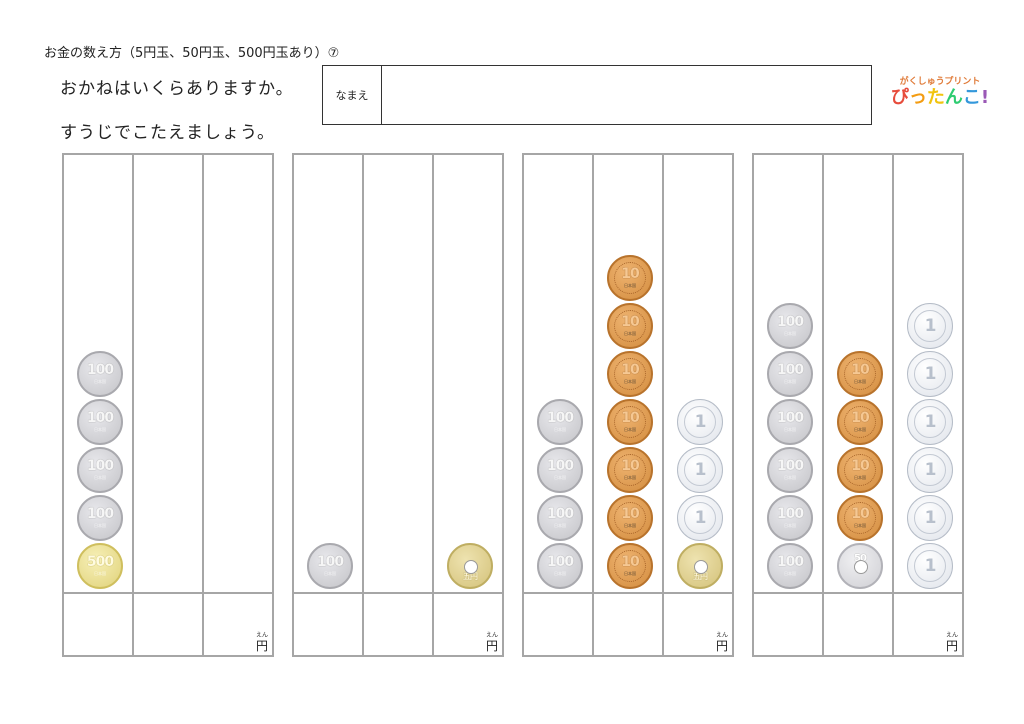 Image resolution: width=1024 pixels, height=724 pixels. What do you see at coordinates (398, 405) in the screenshot?
I see `problem-panel-2: 100 日本国 五円えん円` at bounding box center [398, 405].